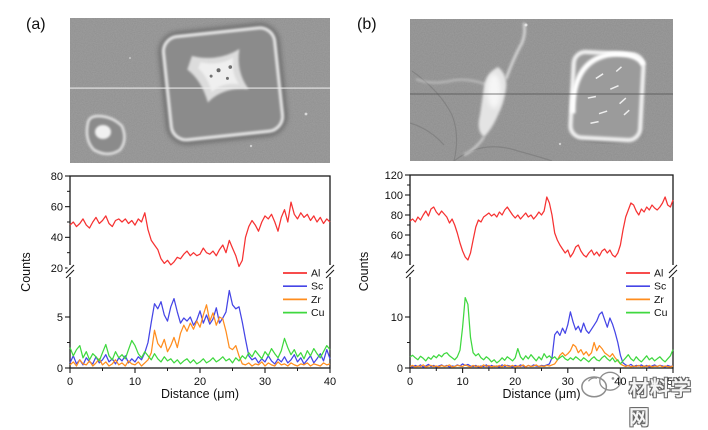 The image size is (708, 430). I want to click on y-tick-label: 100, so click(394, 196).